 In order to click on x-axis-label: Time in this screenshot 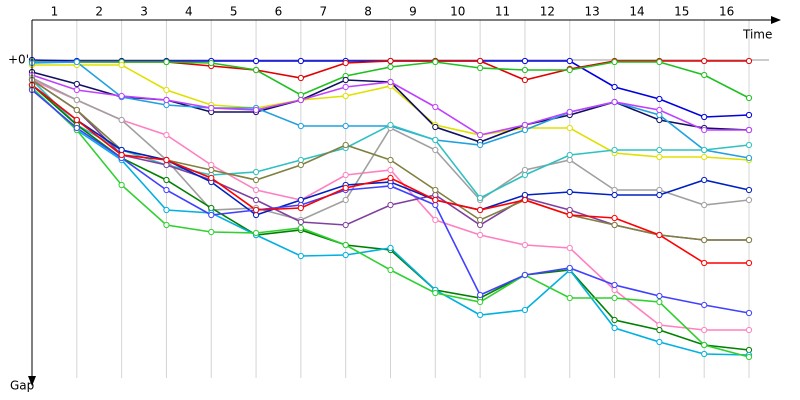, I will do `click(757, 35)`.